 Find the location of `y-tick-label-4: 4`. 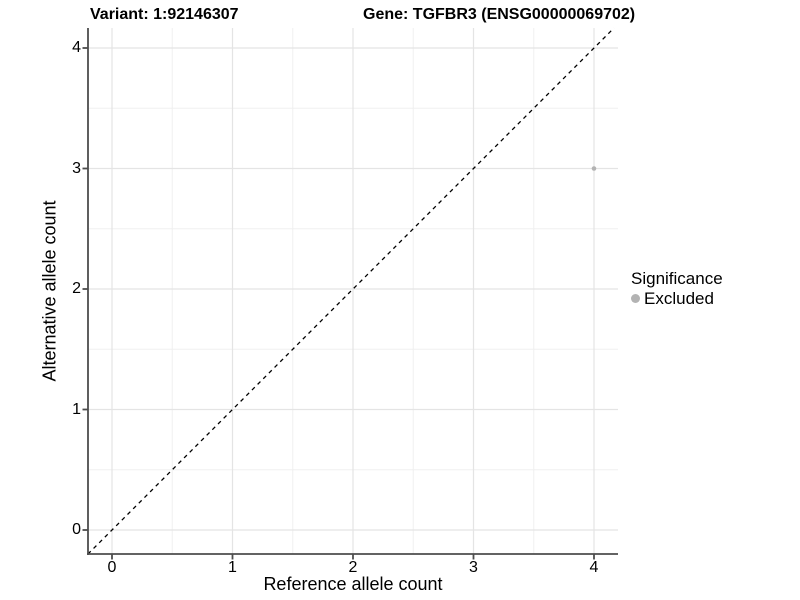

y-tick-label-4: 4 is located at coordinates (76, 47).